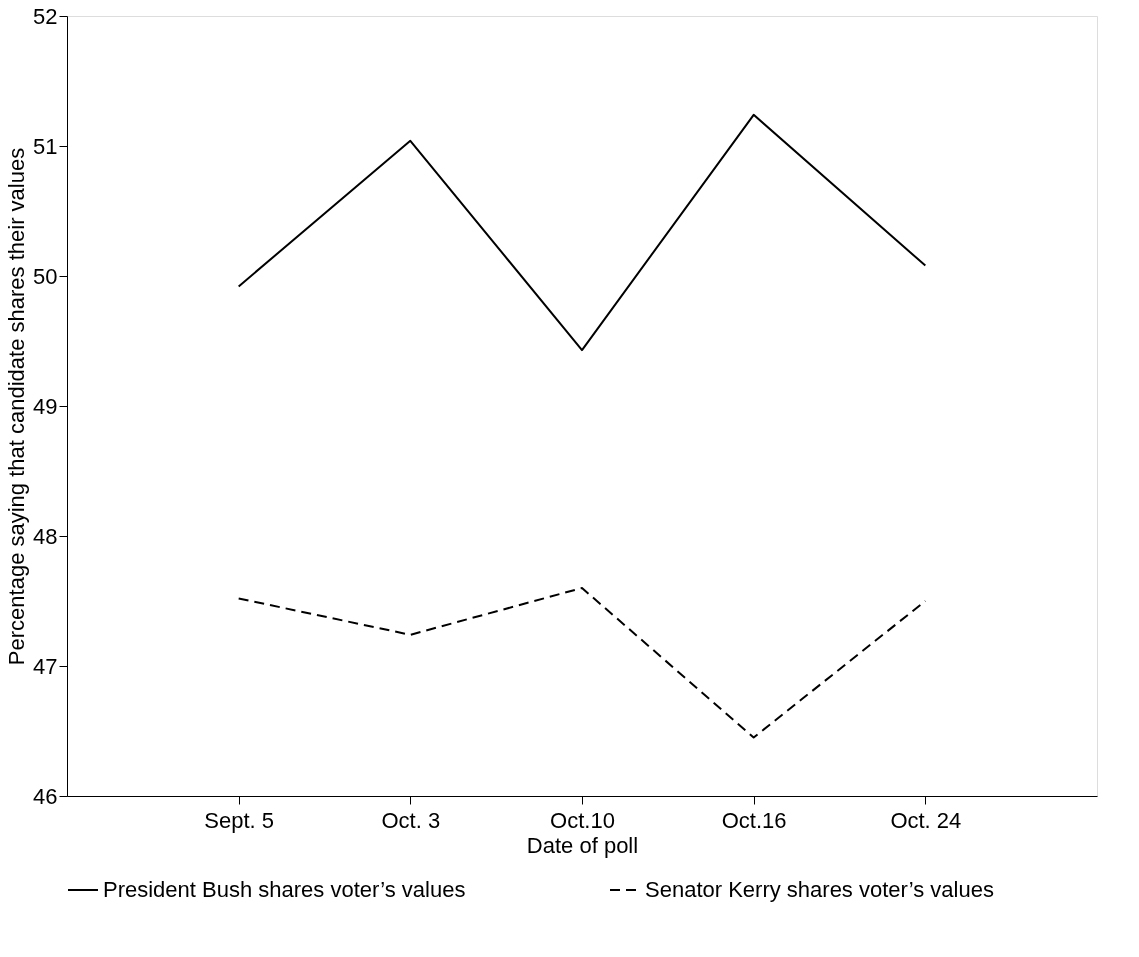  What do you see at coordinates (45, 536) in the screenshot?
I see `y-tick-label: 48` at bounding box center [45, 536].